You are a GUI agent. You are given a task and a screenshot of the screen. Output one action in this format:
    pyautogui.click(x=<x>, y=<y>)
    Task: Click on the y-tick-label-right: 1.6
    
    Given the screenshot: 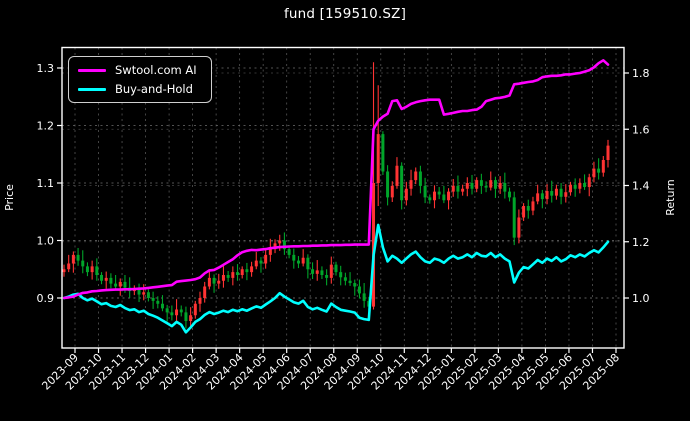 What is the action you would take?
    pyautogui.click(x=641, y=129)
    